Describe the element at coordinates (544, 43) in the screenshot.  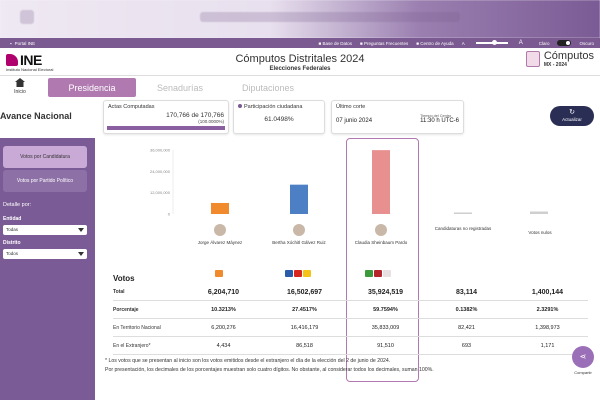
I see `theme-light-label: Claro` at that location.